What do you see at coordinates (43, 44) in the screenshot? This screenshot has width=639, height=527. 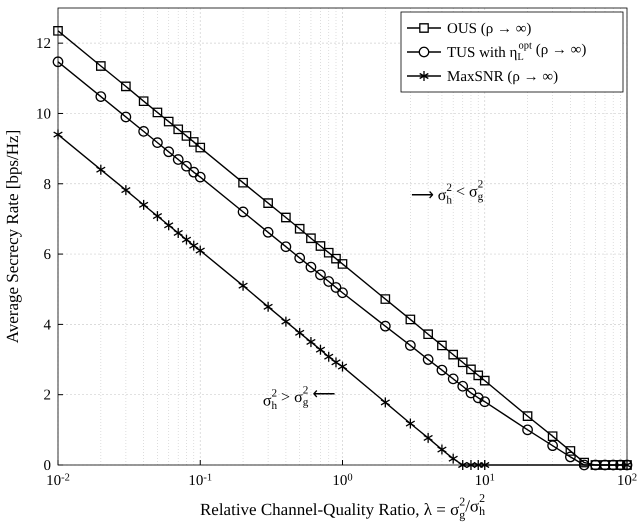 I see `y-tick-label: 12` at bounding box center [43, 44].